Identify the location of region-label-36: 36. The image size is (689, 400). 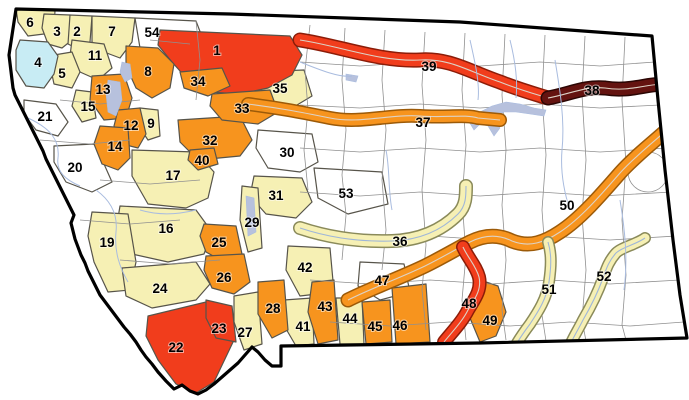
(400, 241).